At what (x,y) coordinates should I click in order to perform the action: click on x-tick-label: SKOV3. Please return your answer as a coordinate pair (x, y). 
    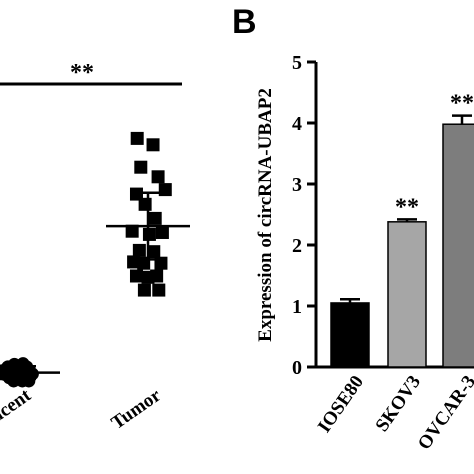
    Looking at the image, I should click on (399, 404).